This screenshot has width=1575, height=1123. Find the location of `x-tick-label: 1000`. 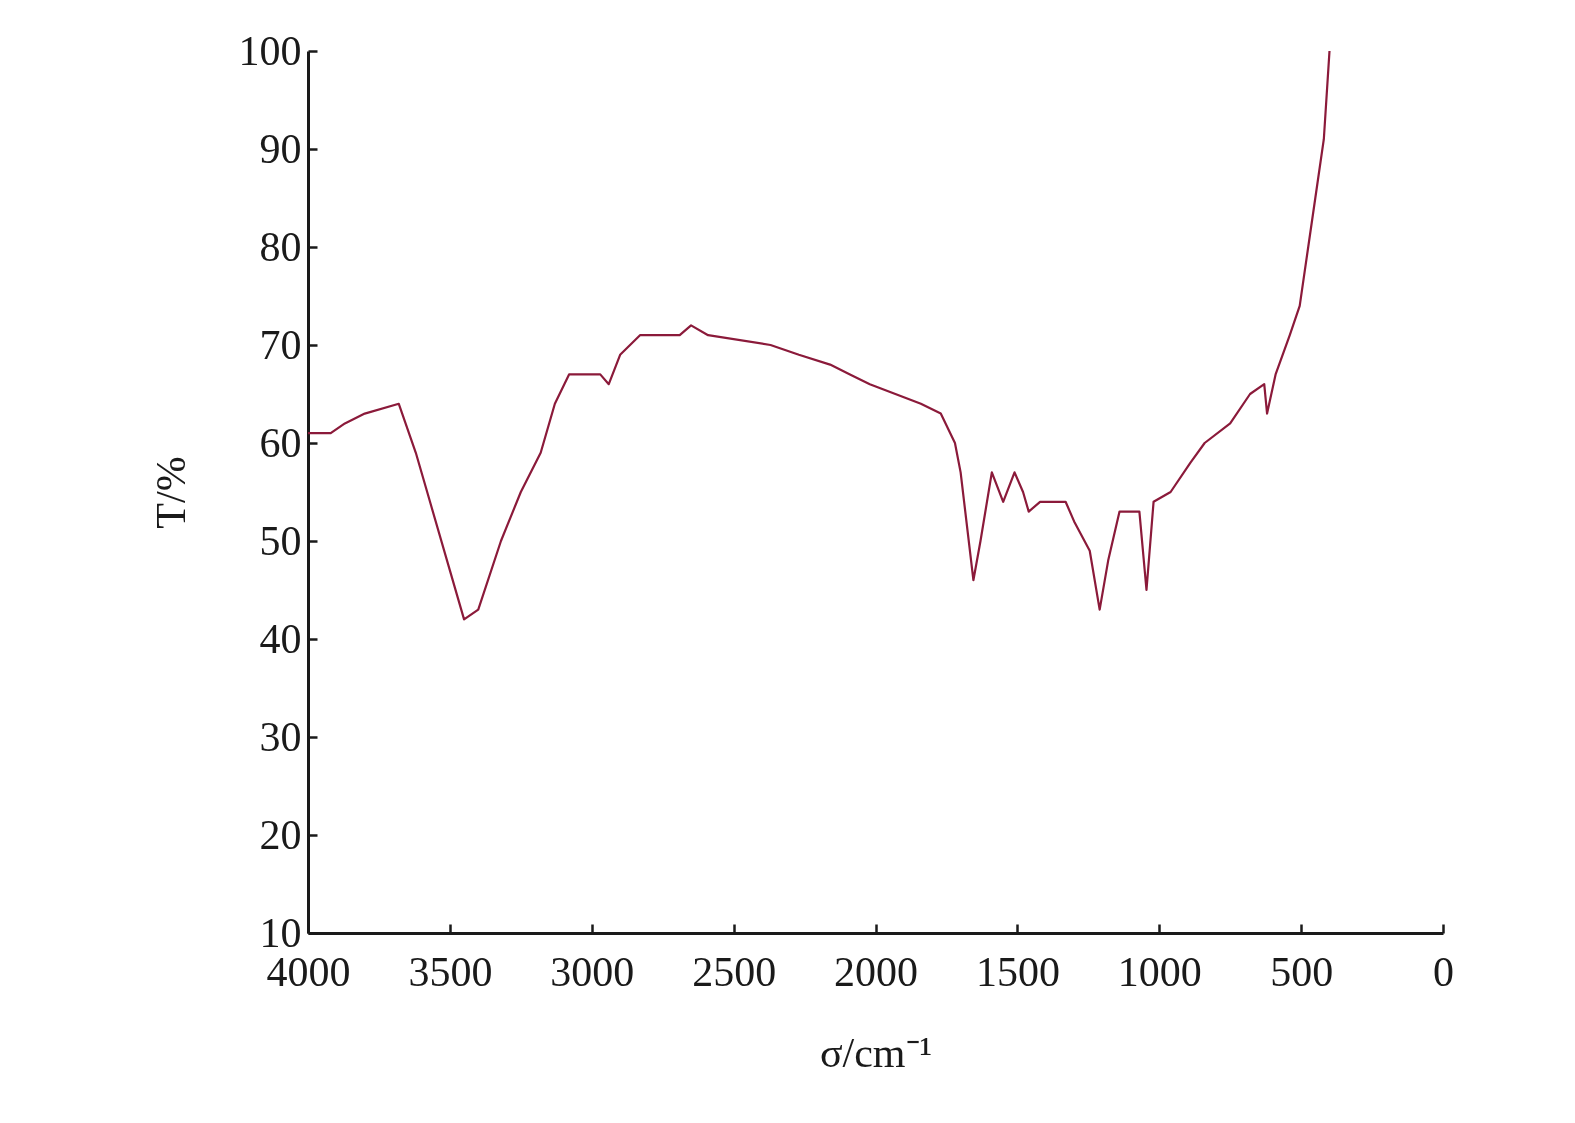

x-tick-label: 1000 is located at coordinates (1159, 971).